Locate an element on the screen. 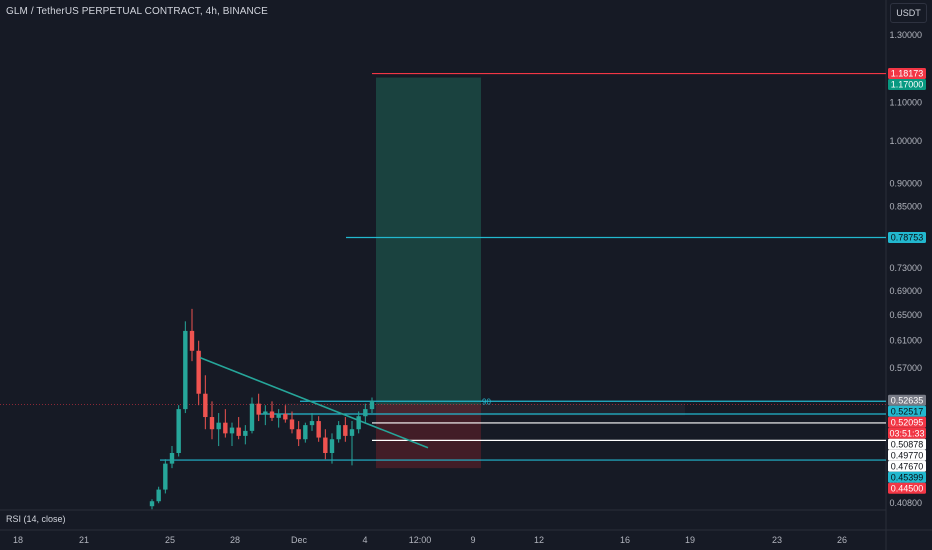 The image size is (932, 550). time-tick-label: 12:00 is located at coordinates (420, 540).